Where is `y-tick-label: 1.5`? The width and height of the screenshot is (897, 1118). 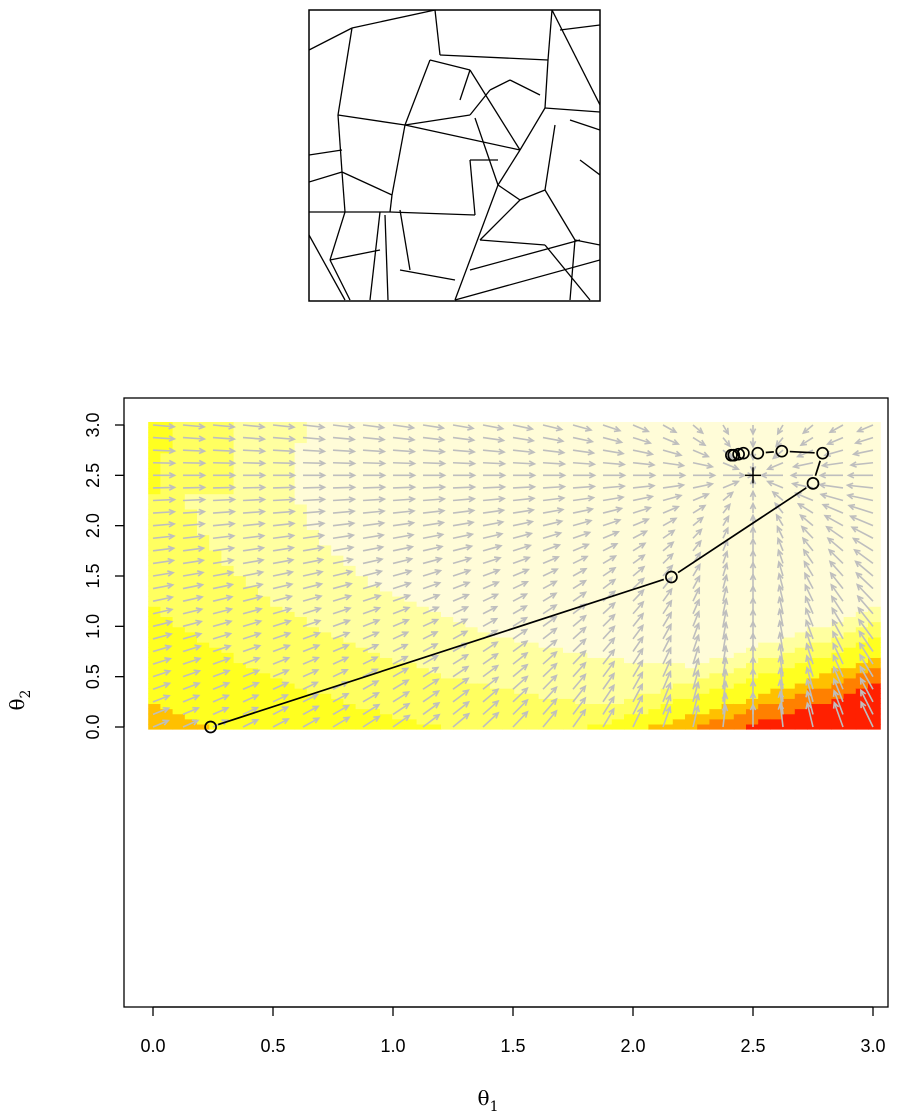 y-tick-label: 1.5 is located at coordinates (93, 575).